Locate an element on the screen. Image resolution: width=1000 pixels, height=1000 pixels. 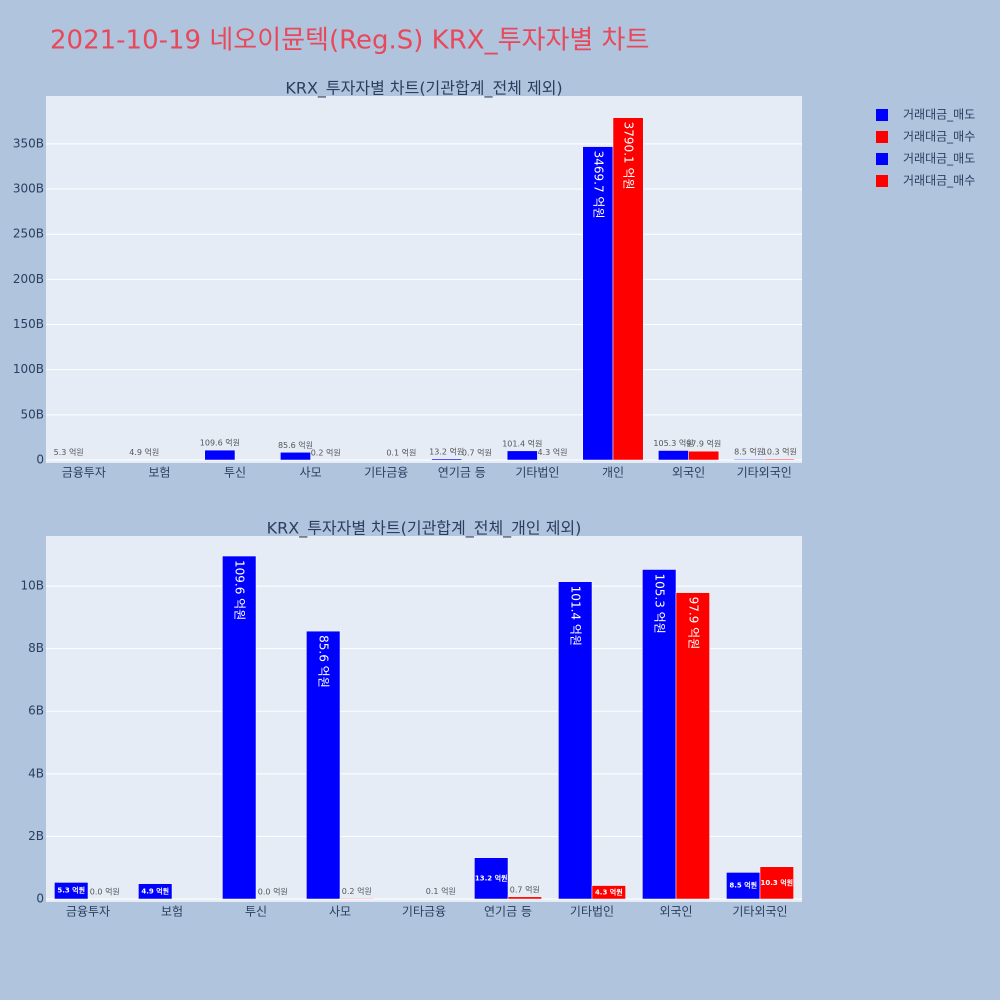
chart-title: KRX_투자자별 차트(기관합계_전체 제외) is located at coordinates (423, 89).